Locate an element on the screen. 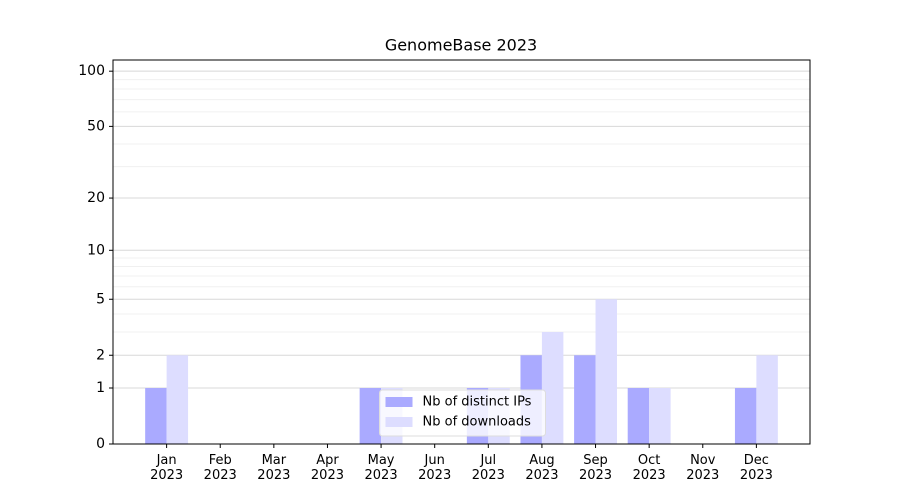 This screenshot has width=900, height=500. x-tick-label: Sep 2023 is located at coordinates (595, 468).